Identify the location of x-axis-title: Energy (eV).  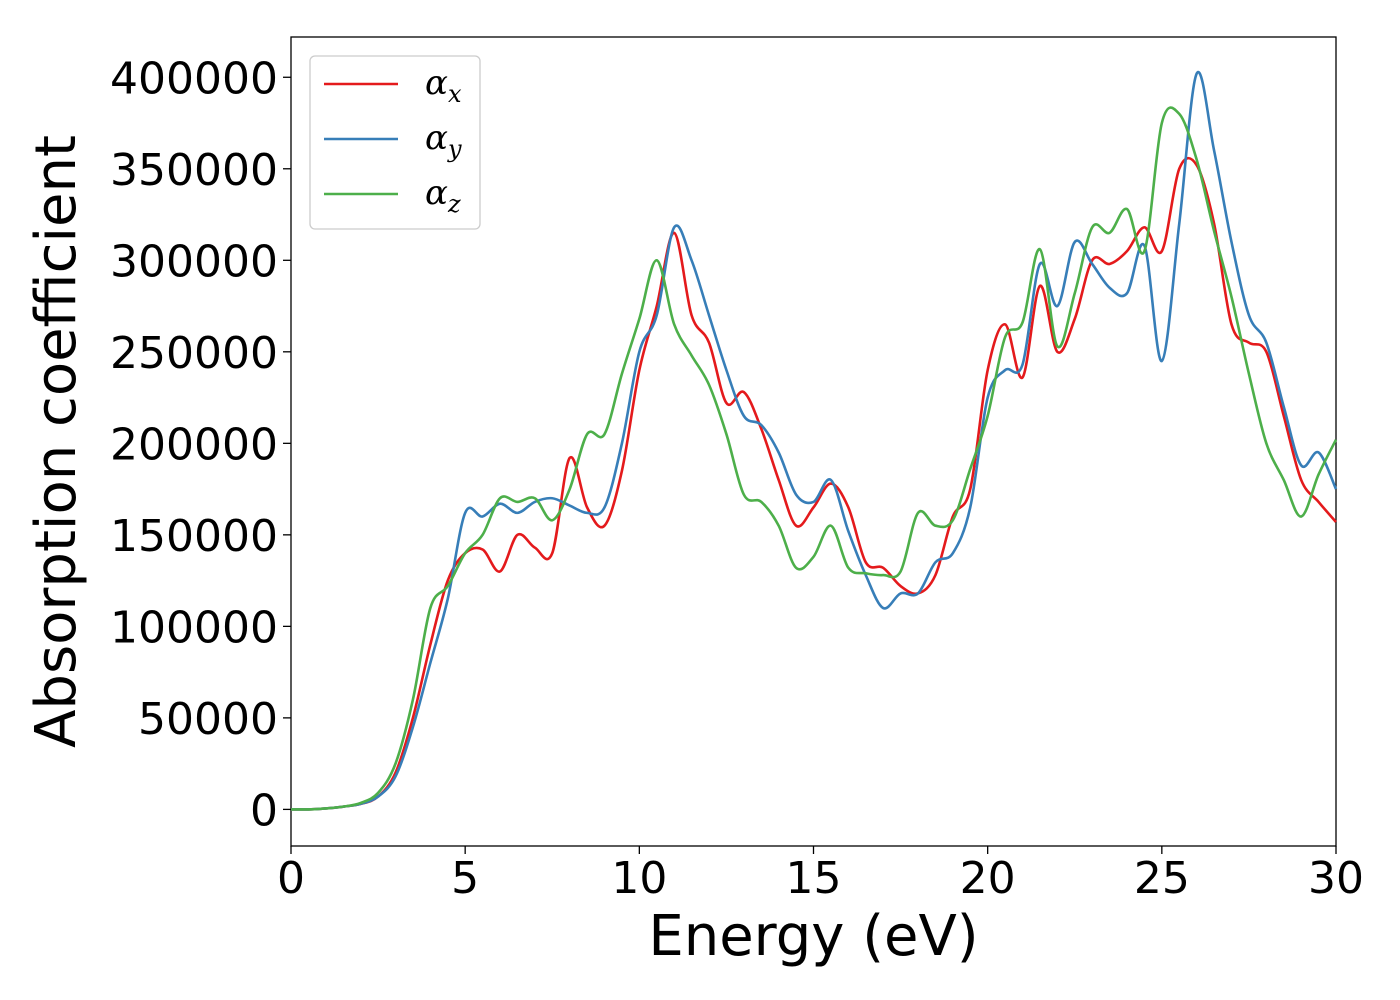
(813, 936).